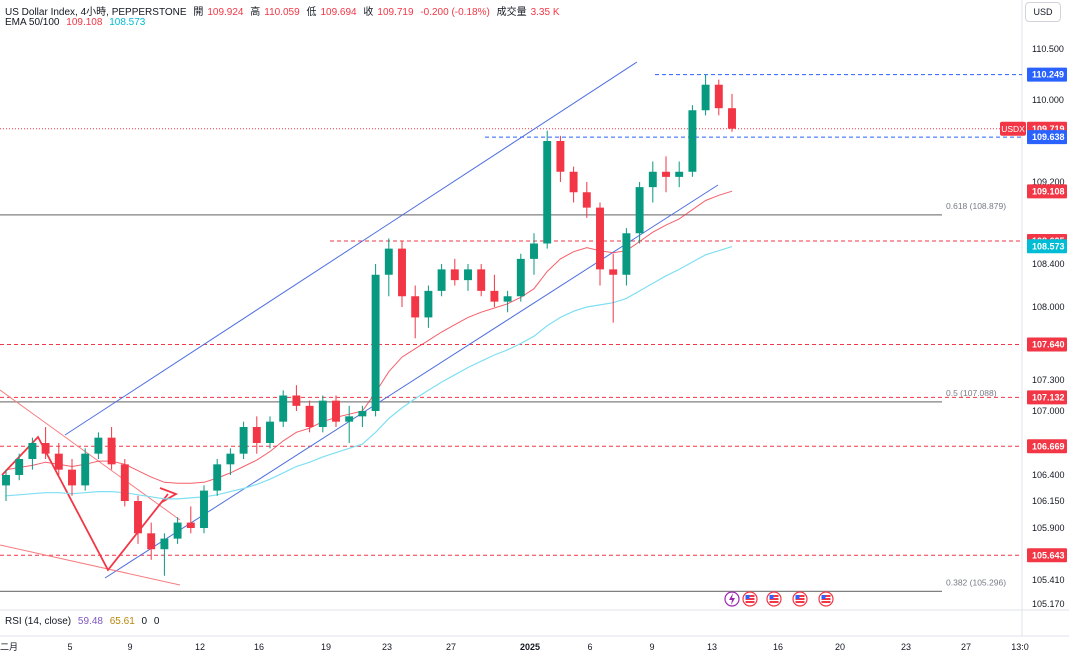 This screenshot has width=1069, height=658. I want to click on volume-label: 成交量, so click(511, 12).